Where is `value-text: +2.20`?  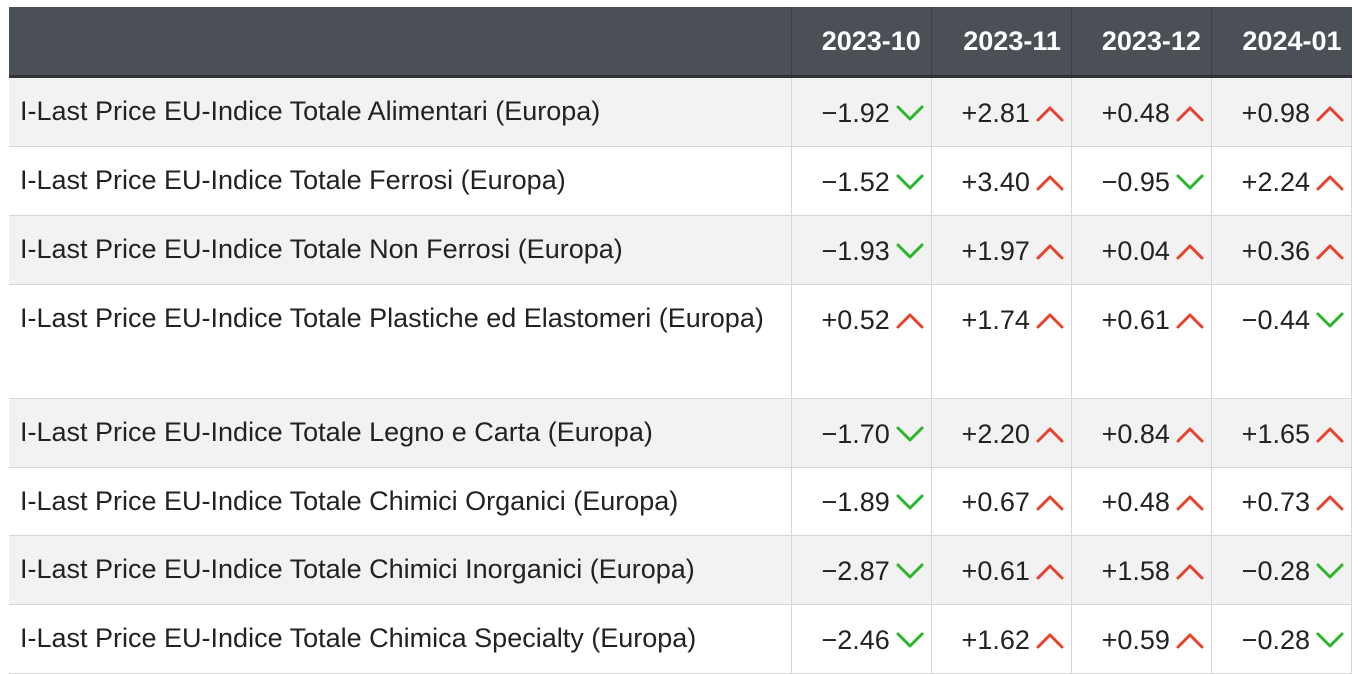
value-text: +2.20 is located at coordinates (995, 433).